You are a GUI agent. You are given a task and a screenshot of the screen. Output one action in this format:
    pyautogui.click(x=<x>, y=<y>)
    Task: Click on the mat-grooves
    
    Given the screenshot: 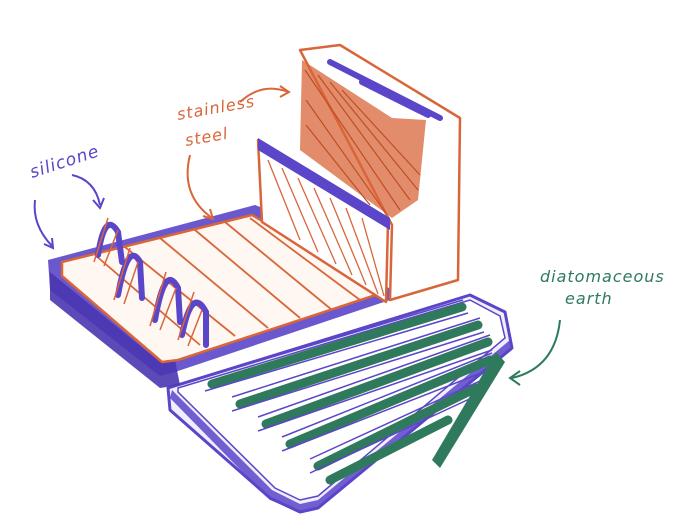 What is the action you would take?
    pyautogui.click(x=351, y=393)
    